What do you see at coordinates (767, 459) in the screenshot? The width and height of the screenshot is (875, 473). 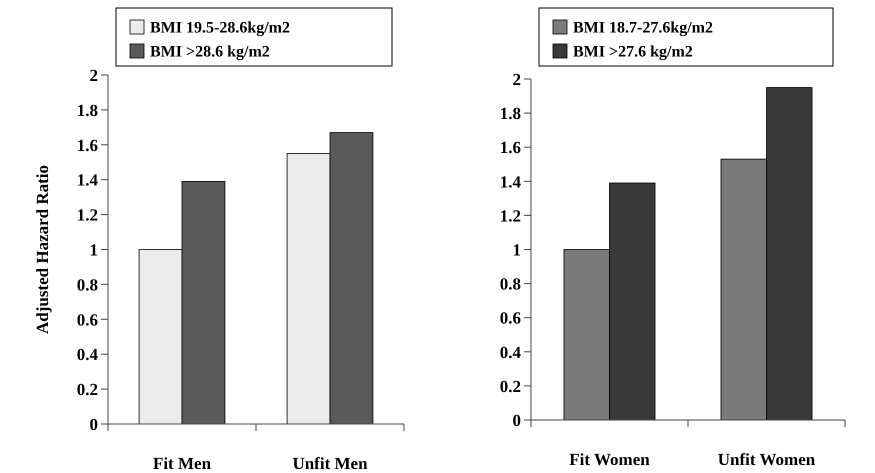 I see `x-tick-label: Unfit Women` at bounding box center [767, 459].